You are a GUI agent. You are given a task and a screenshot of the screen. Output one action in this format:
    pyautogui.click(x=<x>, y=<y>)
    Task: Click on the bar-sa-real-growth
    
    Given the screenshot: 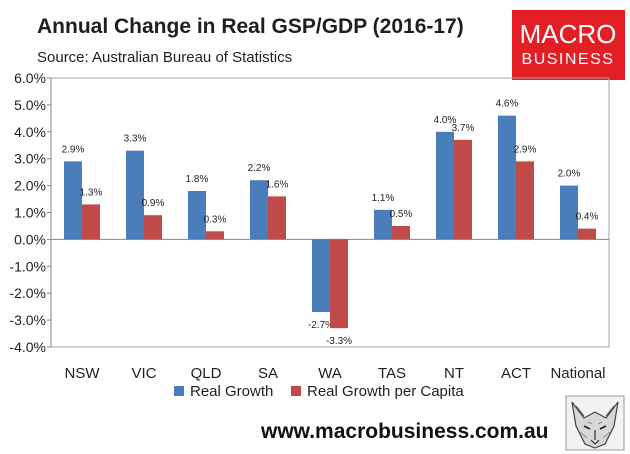 What is the action you would take?
    pyautogui.click(x=259, y=210)
    